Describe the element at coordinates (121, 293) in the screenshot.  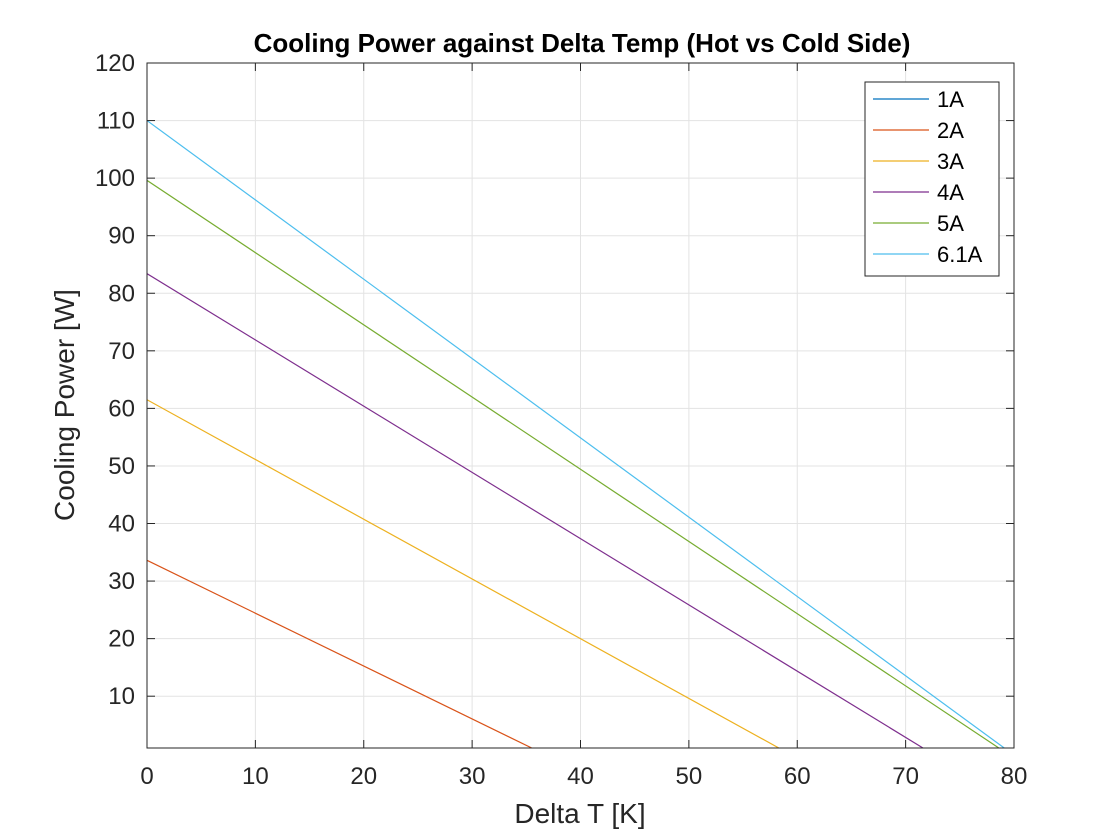
I see `y-tick-label: 80` at that location.